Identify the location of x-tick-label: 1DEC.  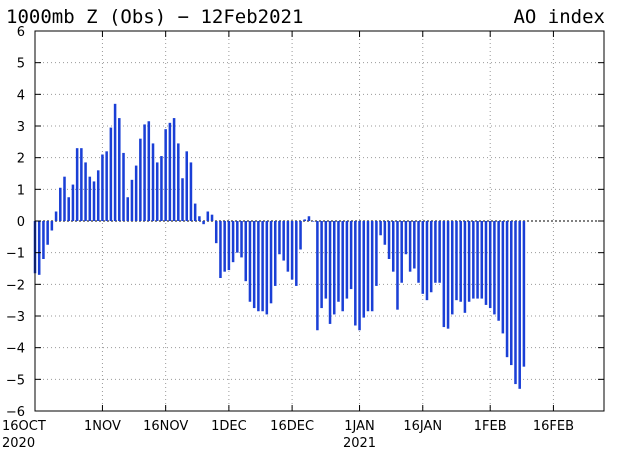
(229, 426).